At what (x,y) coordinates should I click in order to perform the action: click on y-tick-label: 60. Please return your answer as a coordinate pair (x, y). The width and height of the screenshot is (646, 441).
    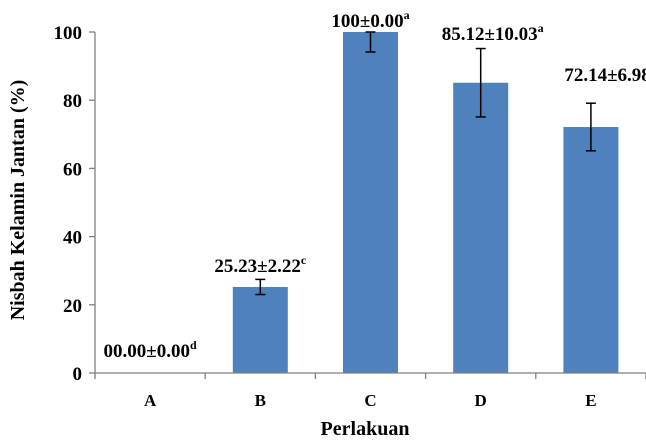
    Looking at the image, I should click on (72, 169).